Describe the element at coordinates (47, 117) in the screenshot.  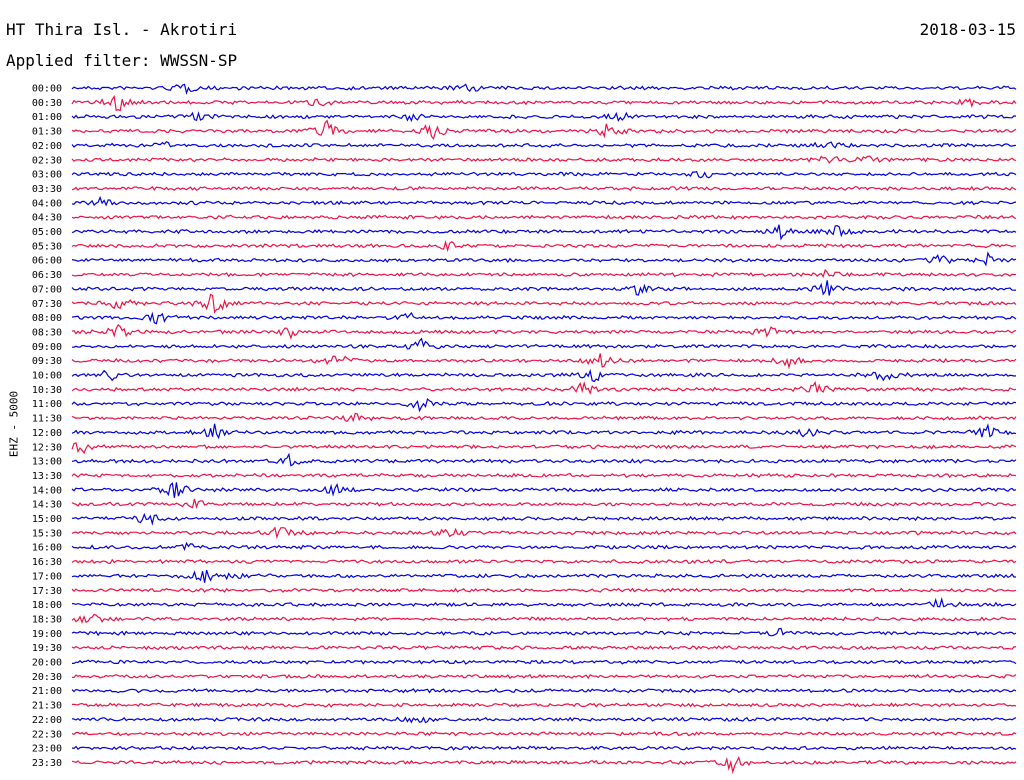
I see `time-tick-label: 01:00` at that location.